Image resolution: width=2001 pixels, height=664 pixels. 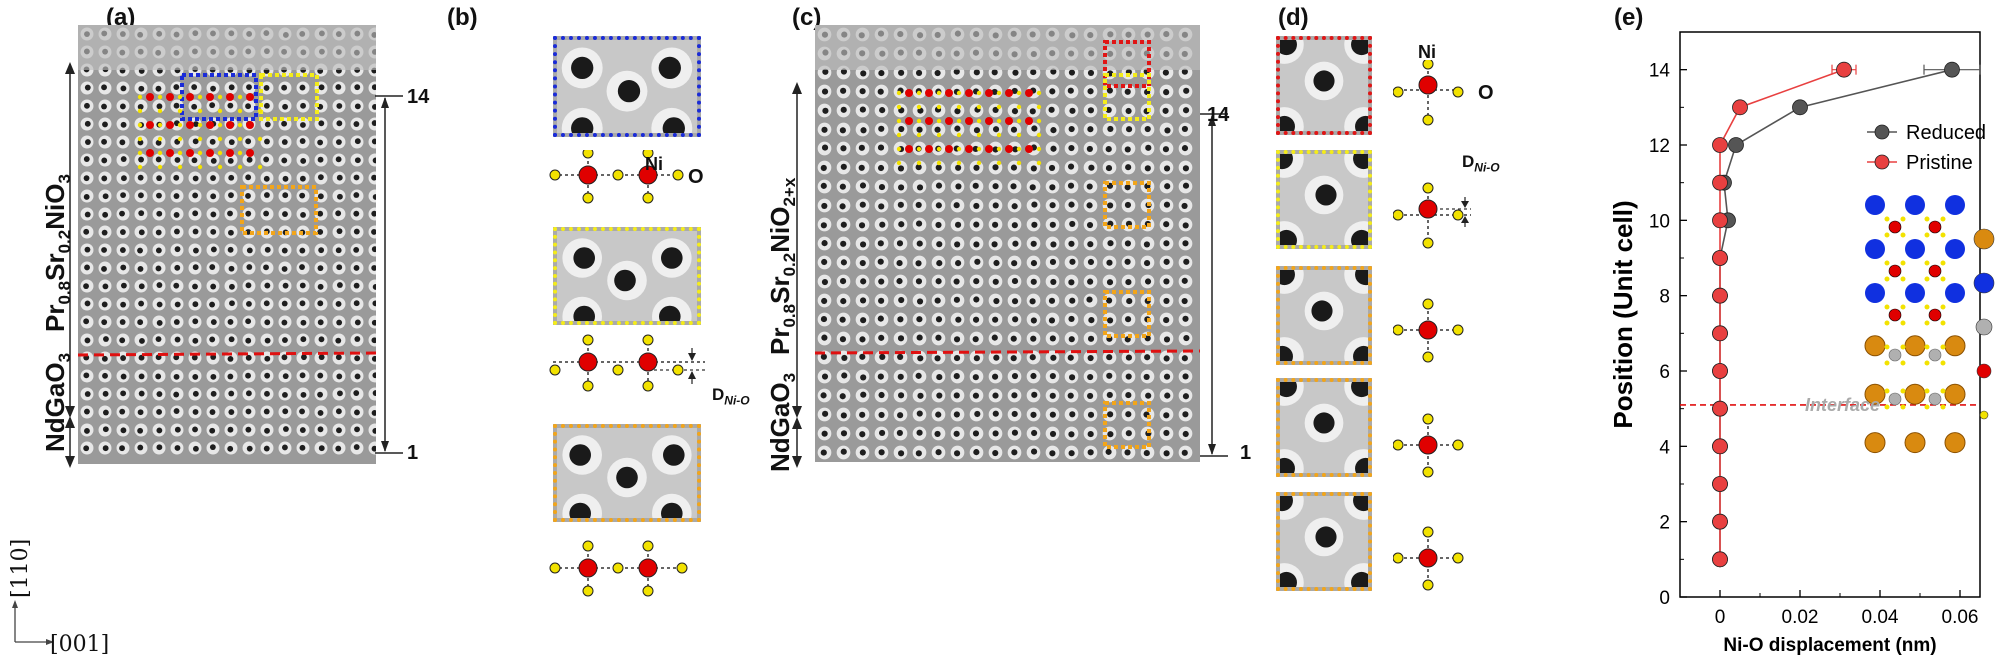 I want to click on legend-marker-pristine, so click(x=1882, y=162).